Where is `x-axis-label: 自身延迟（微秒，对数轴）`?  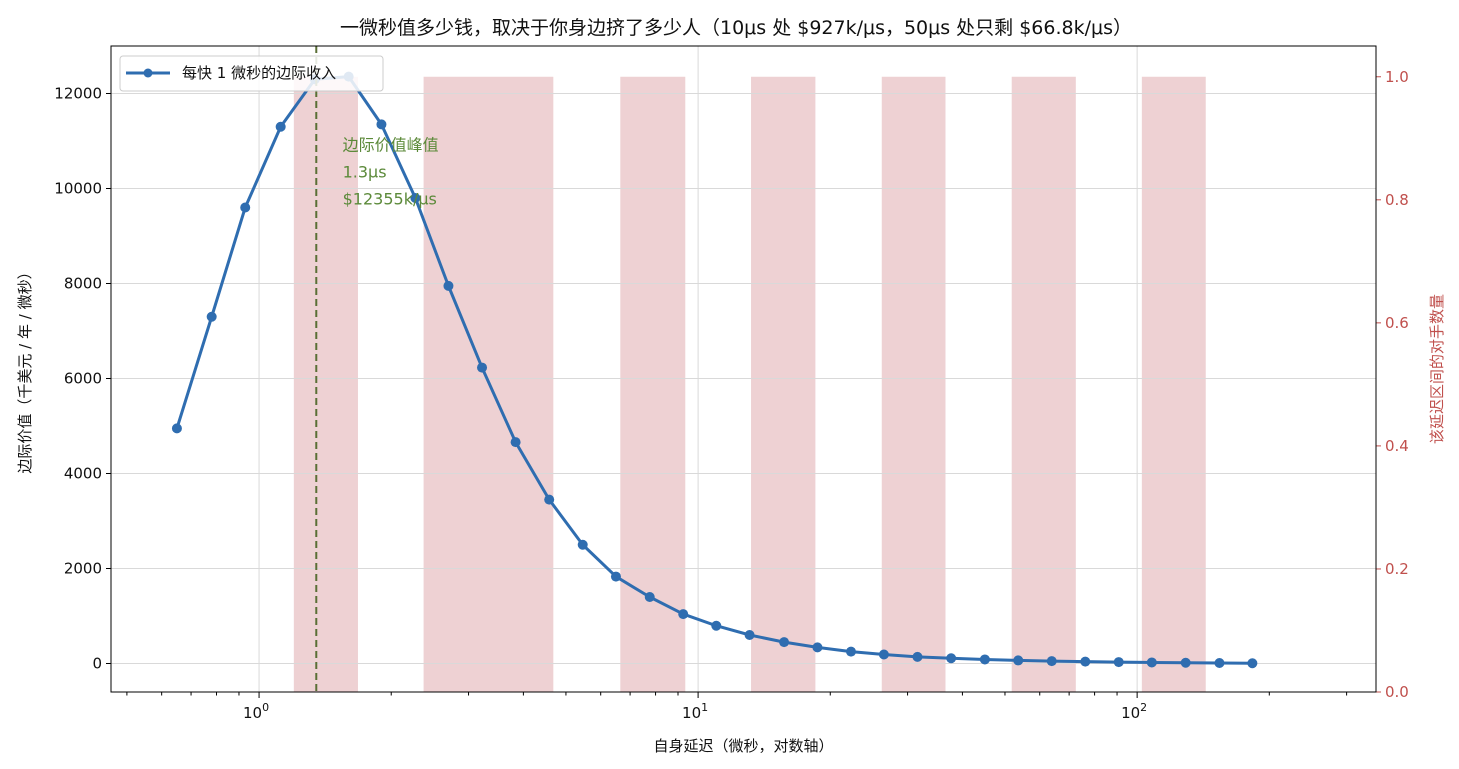 x-axis-label: 自身延迟（微秒，对数轴） is located at coordinates (743, 746).